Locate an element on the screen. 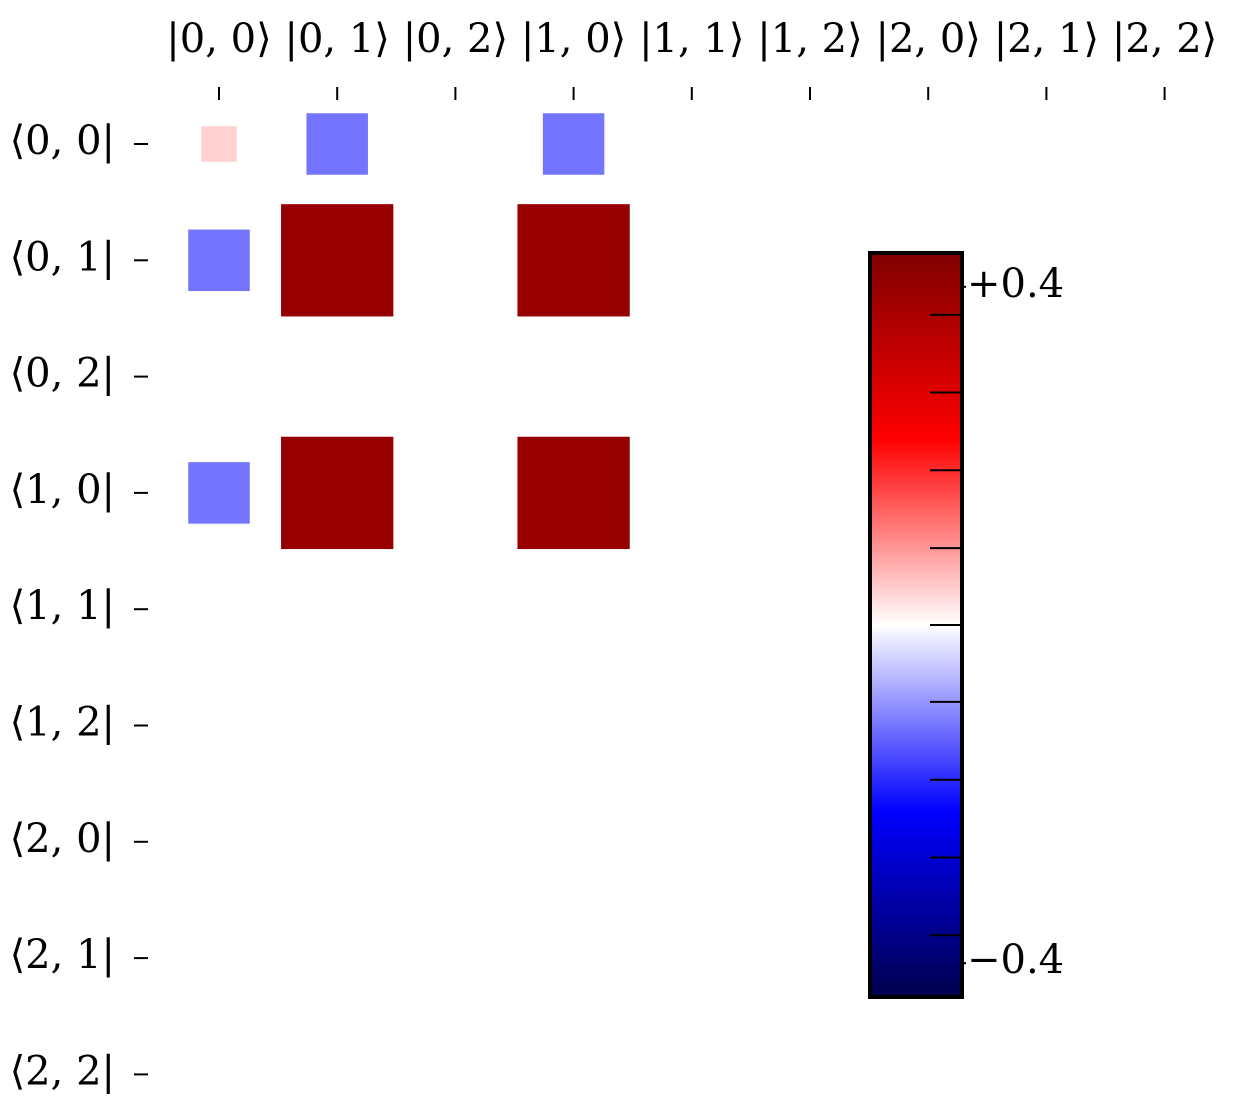  row-label: ⟨1, 2| is located at coordinates (62, 723).